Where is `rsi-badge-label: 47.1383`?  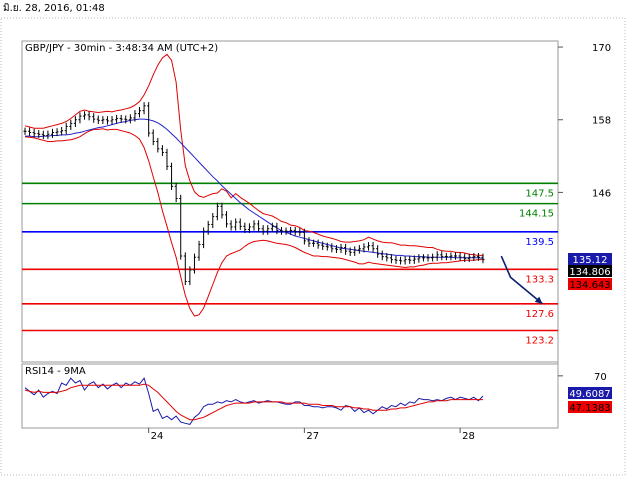 rsi-badge-label: 47.1383 is located at coordinates (589, 408).